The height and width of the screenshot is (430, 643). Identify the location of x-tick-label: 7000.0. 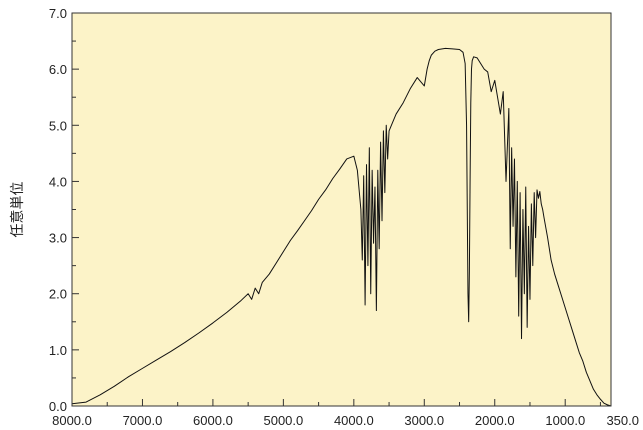
(143, 420).